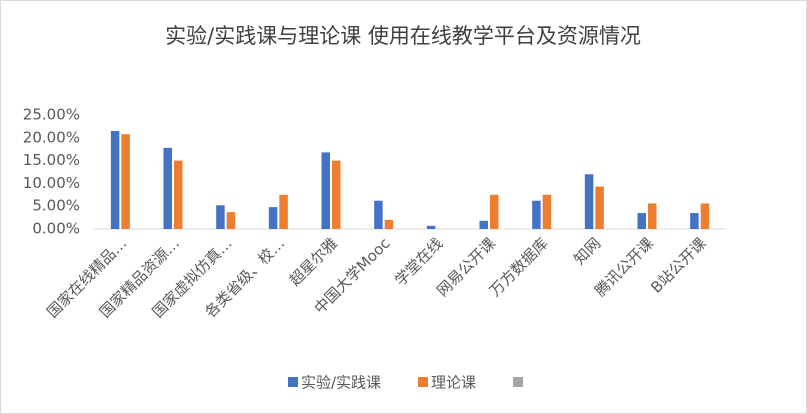 The height and width of the screenshot is (414, 807). What do you see at coordinates (453, 383) in the screenshot?
I see `legend-label: 理论课` at bounding box center [453, 383].